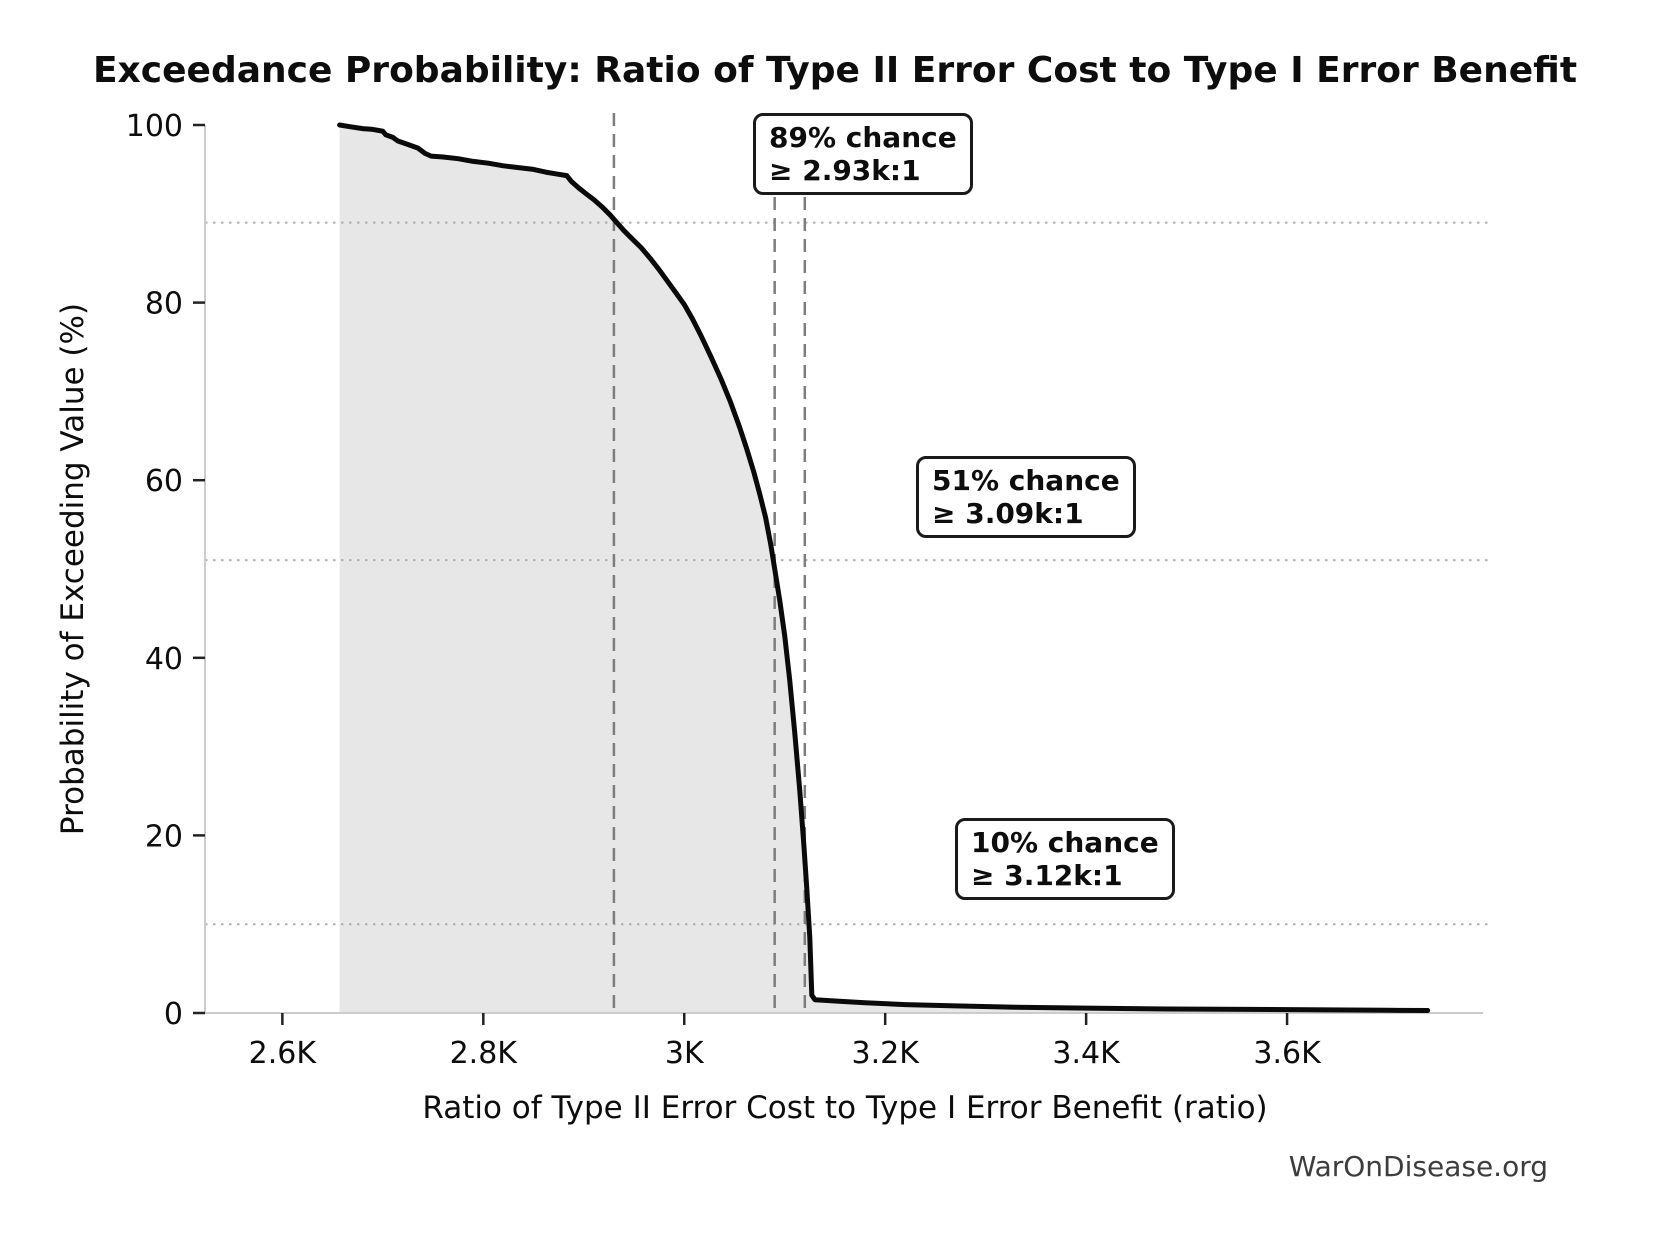 The height and width of the screenshot is (1234, 1670). Describe the element at coordinates (164, 659) in the screenshot. I see `y-tick-label-40: 40` at that location.